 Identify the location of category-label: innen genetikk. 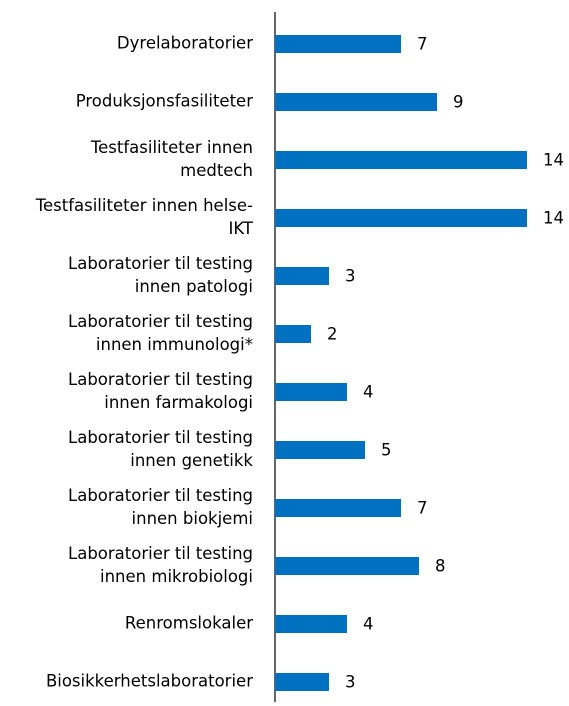
(191, 460).